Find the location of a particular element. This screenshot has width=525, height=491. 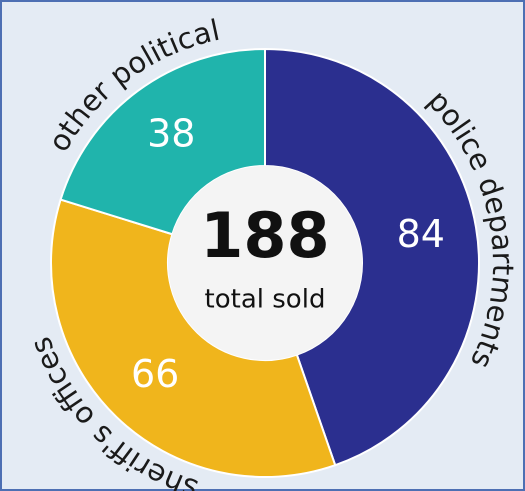

center-label: total sold is located at coordinates (265, 300).